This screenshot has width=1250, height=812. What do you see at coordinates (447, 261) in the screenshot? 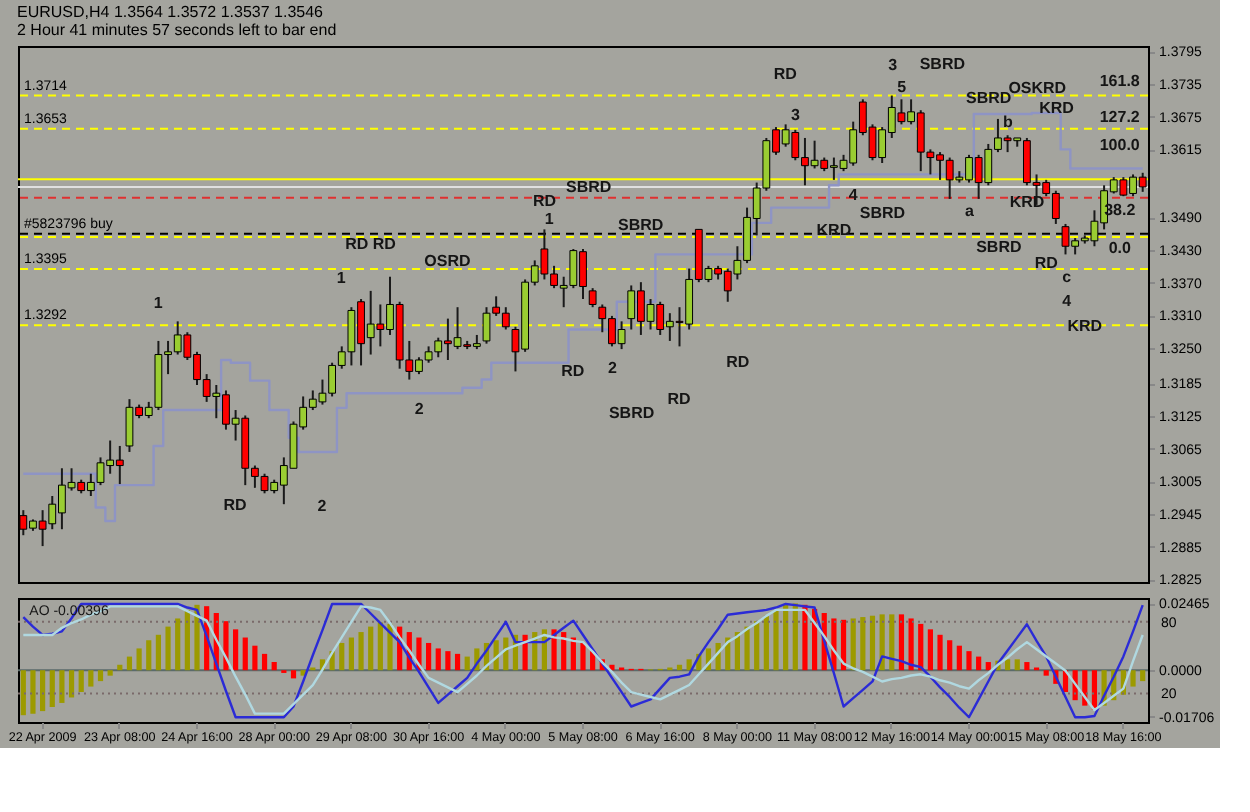
I see `annotation: OSRD` at bounding box center [447, 261].